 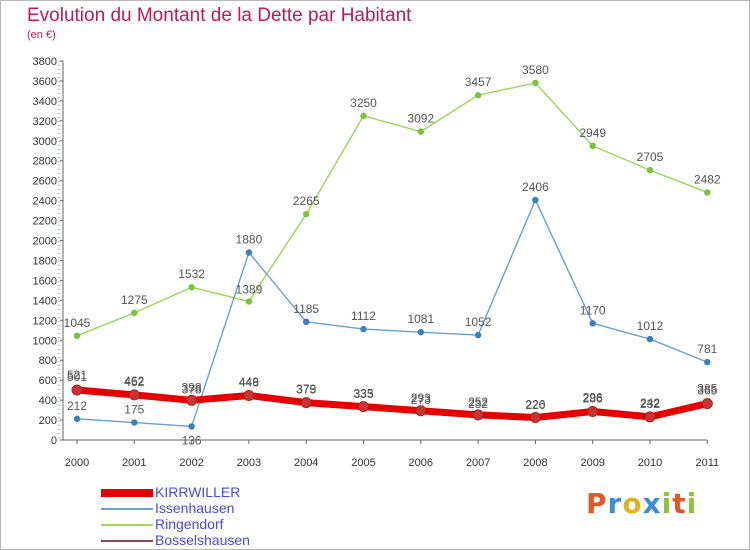 I want to click on data-label-ringendorf: 2949, so click(x=592, y=133).